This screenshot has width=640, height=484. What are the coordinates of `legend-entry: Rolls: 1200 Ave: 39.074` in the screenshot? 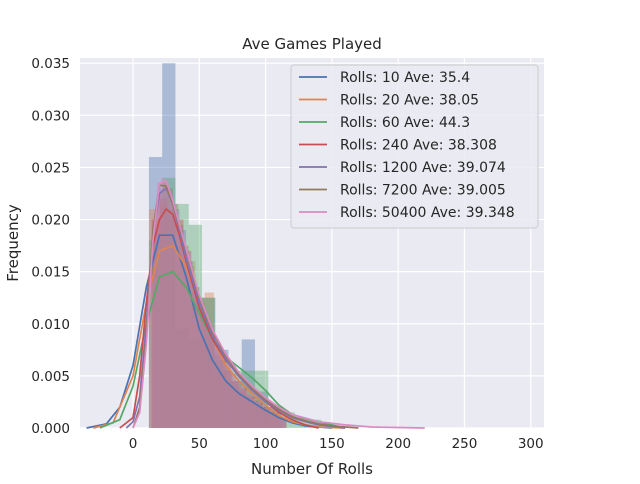 It's located at (423, 168).